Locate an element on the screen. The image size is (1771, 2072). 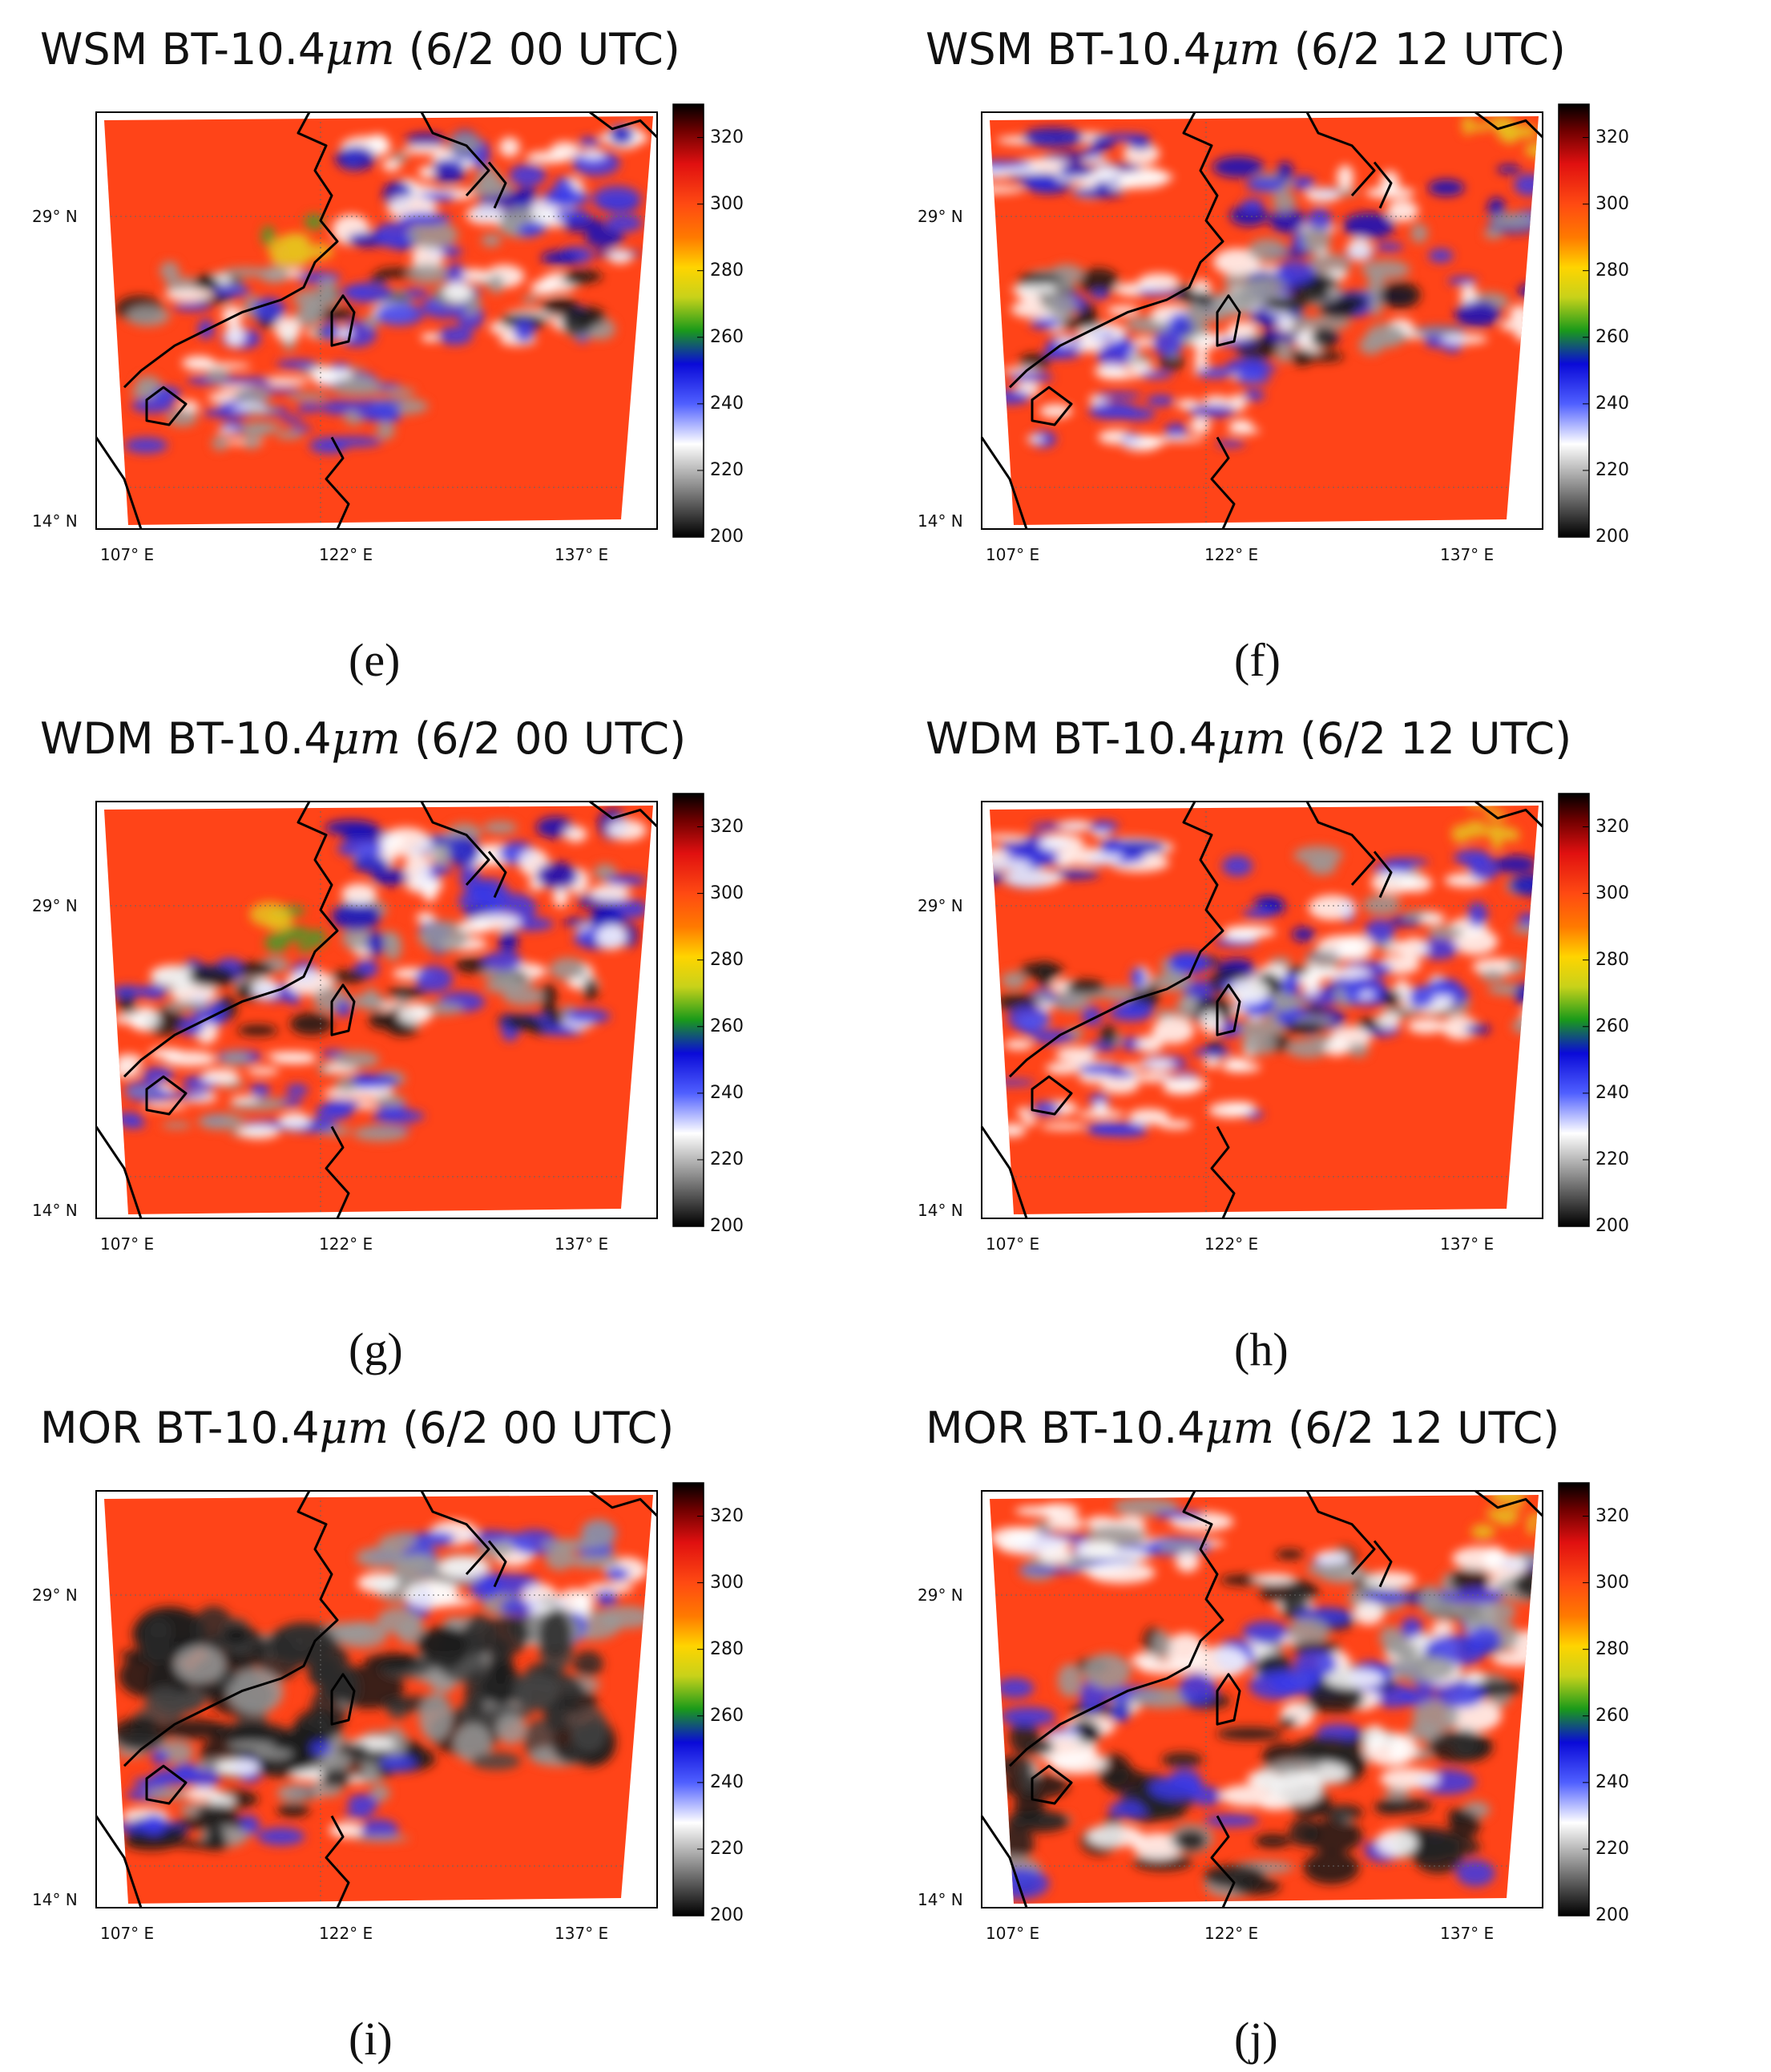
panel-title: WSM BT-10.4μm (6/2 00 UTC) is located at coordinates (360, 49).